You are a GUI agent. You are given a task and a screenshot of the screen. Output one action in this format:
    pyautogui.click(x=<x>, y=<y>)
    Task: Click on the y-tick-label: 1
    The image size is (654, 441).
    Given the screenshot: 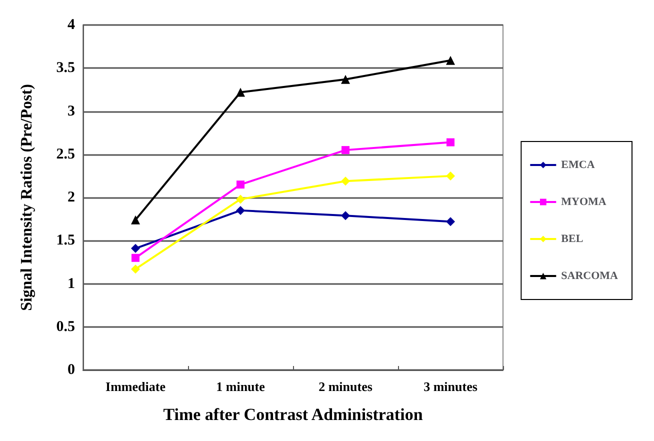 What is the action you would take?
    pyautogui.click(x=71, y=284)
    